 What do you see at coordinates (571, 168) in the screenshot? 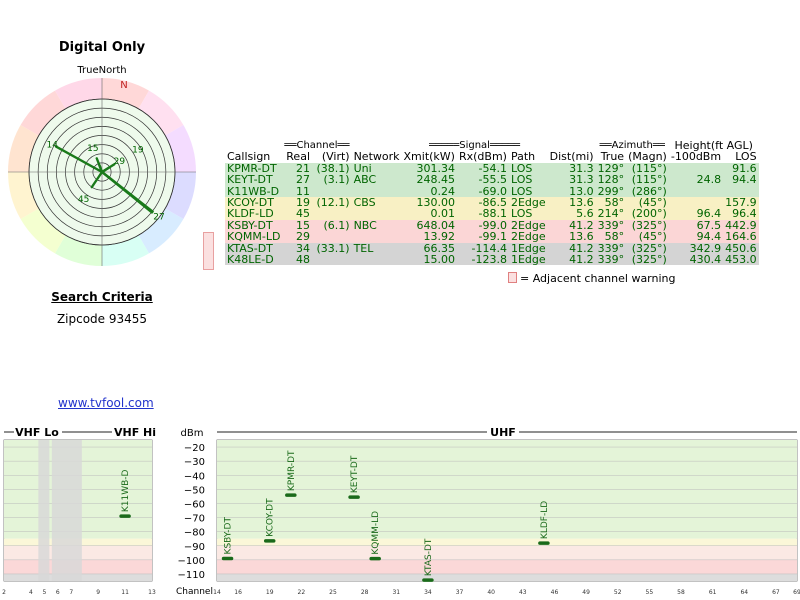
I see `station-cell-dist: 31.3` at bounding box center [571, 168].